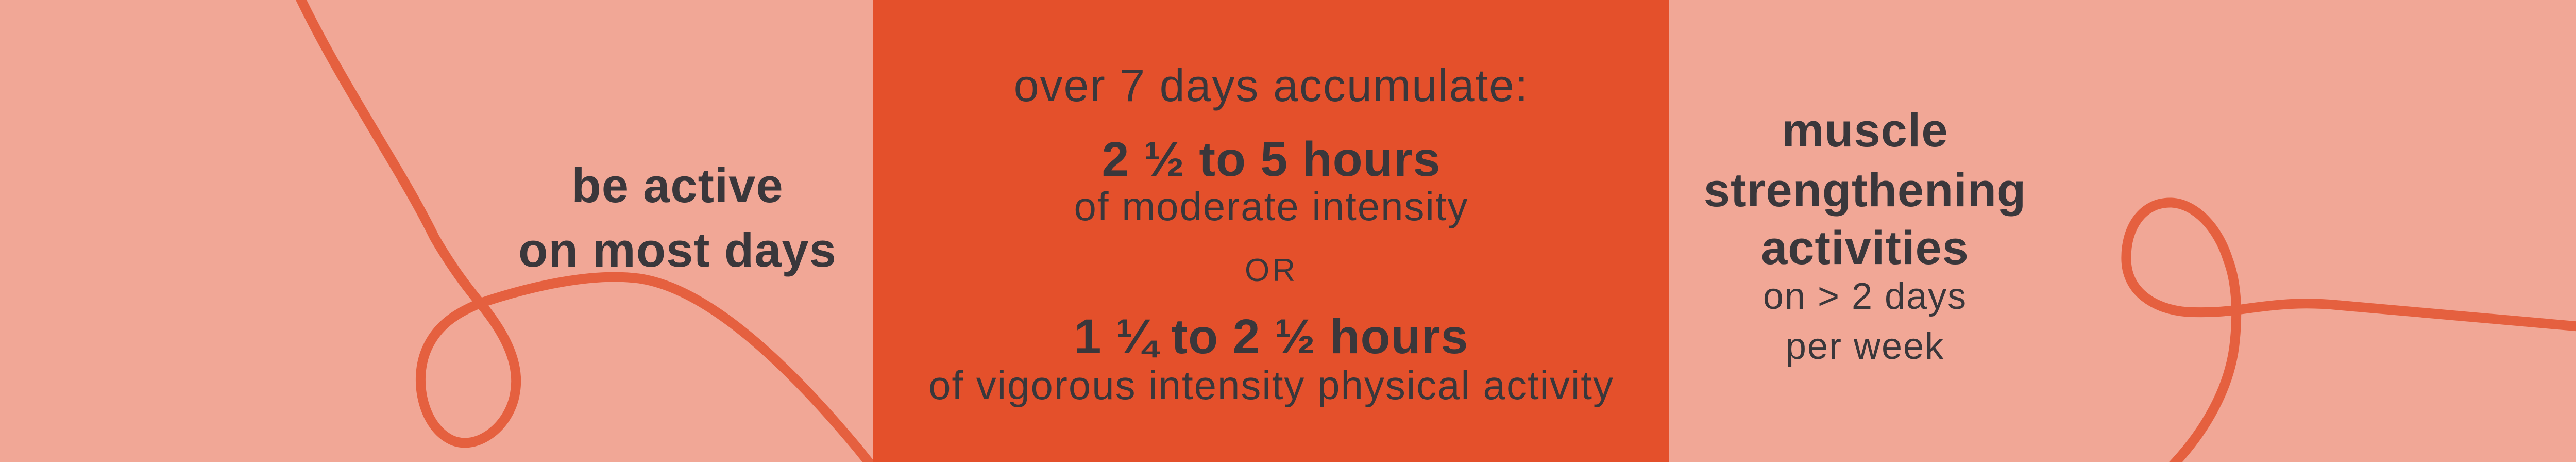  What do you see at coordinates (1271, 385) in the screenshot?
I see `vigorous-intensity-label: of vigorous intensity physical activity` at bounding box center [1271, 385].